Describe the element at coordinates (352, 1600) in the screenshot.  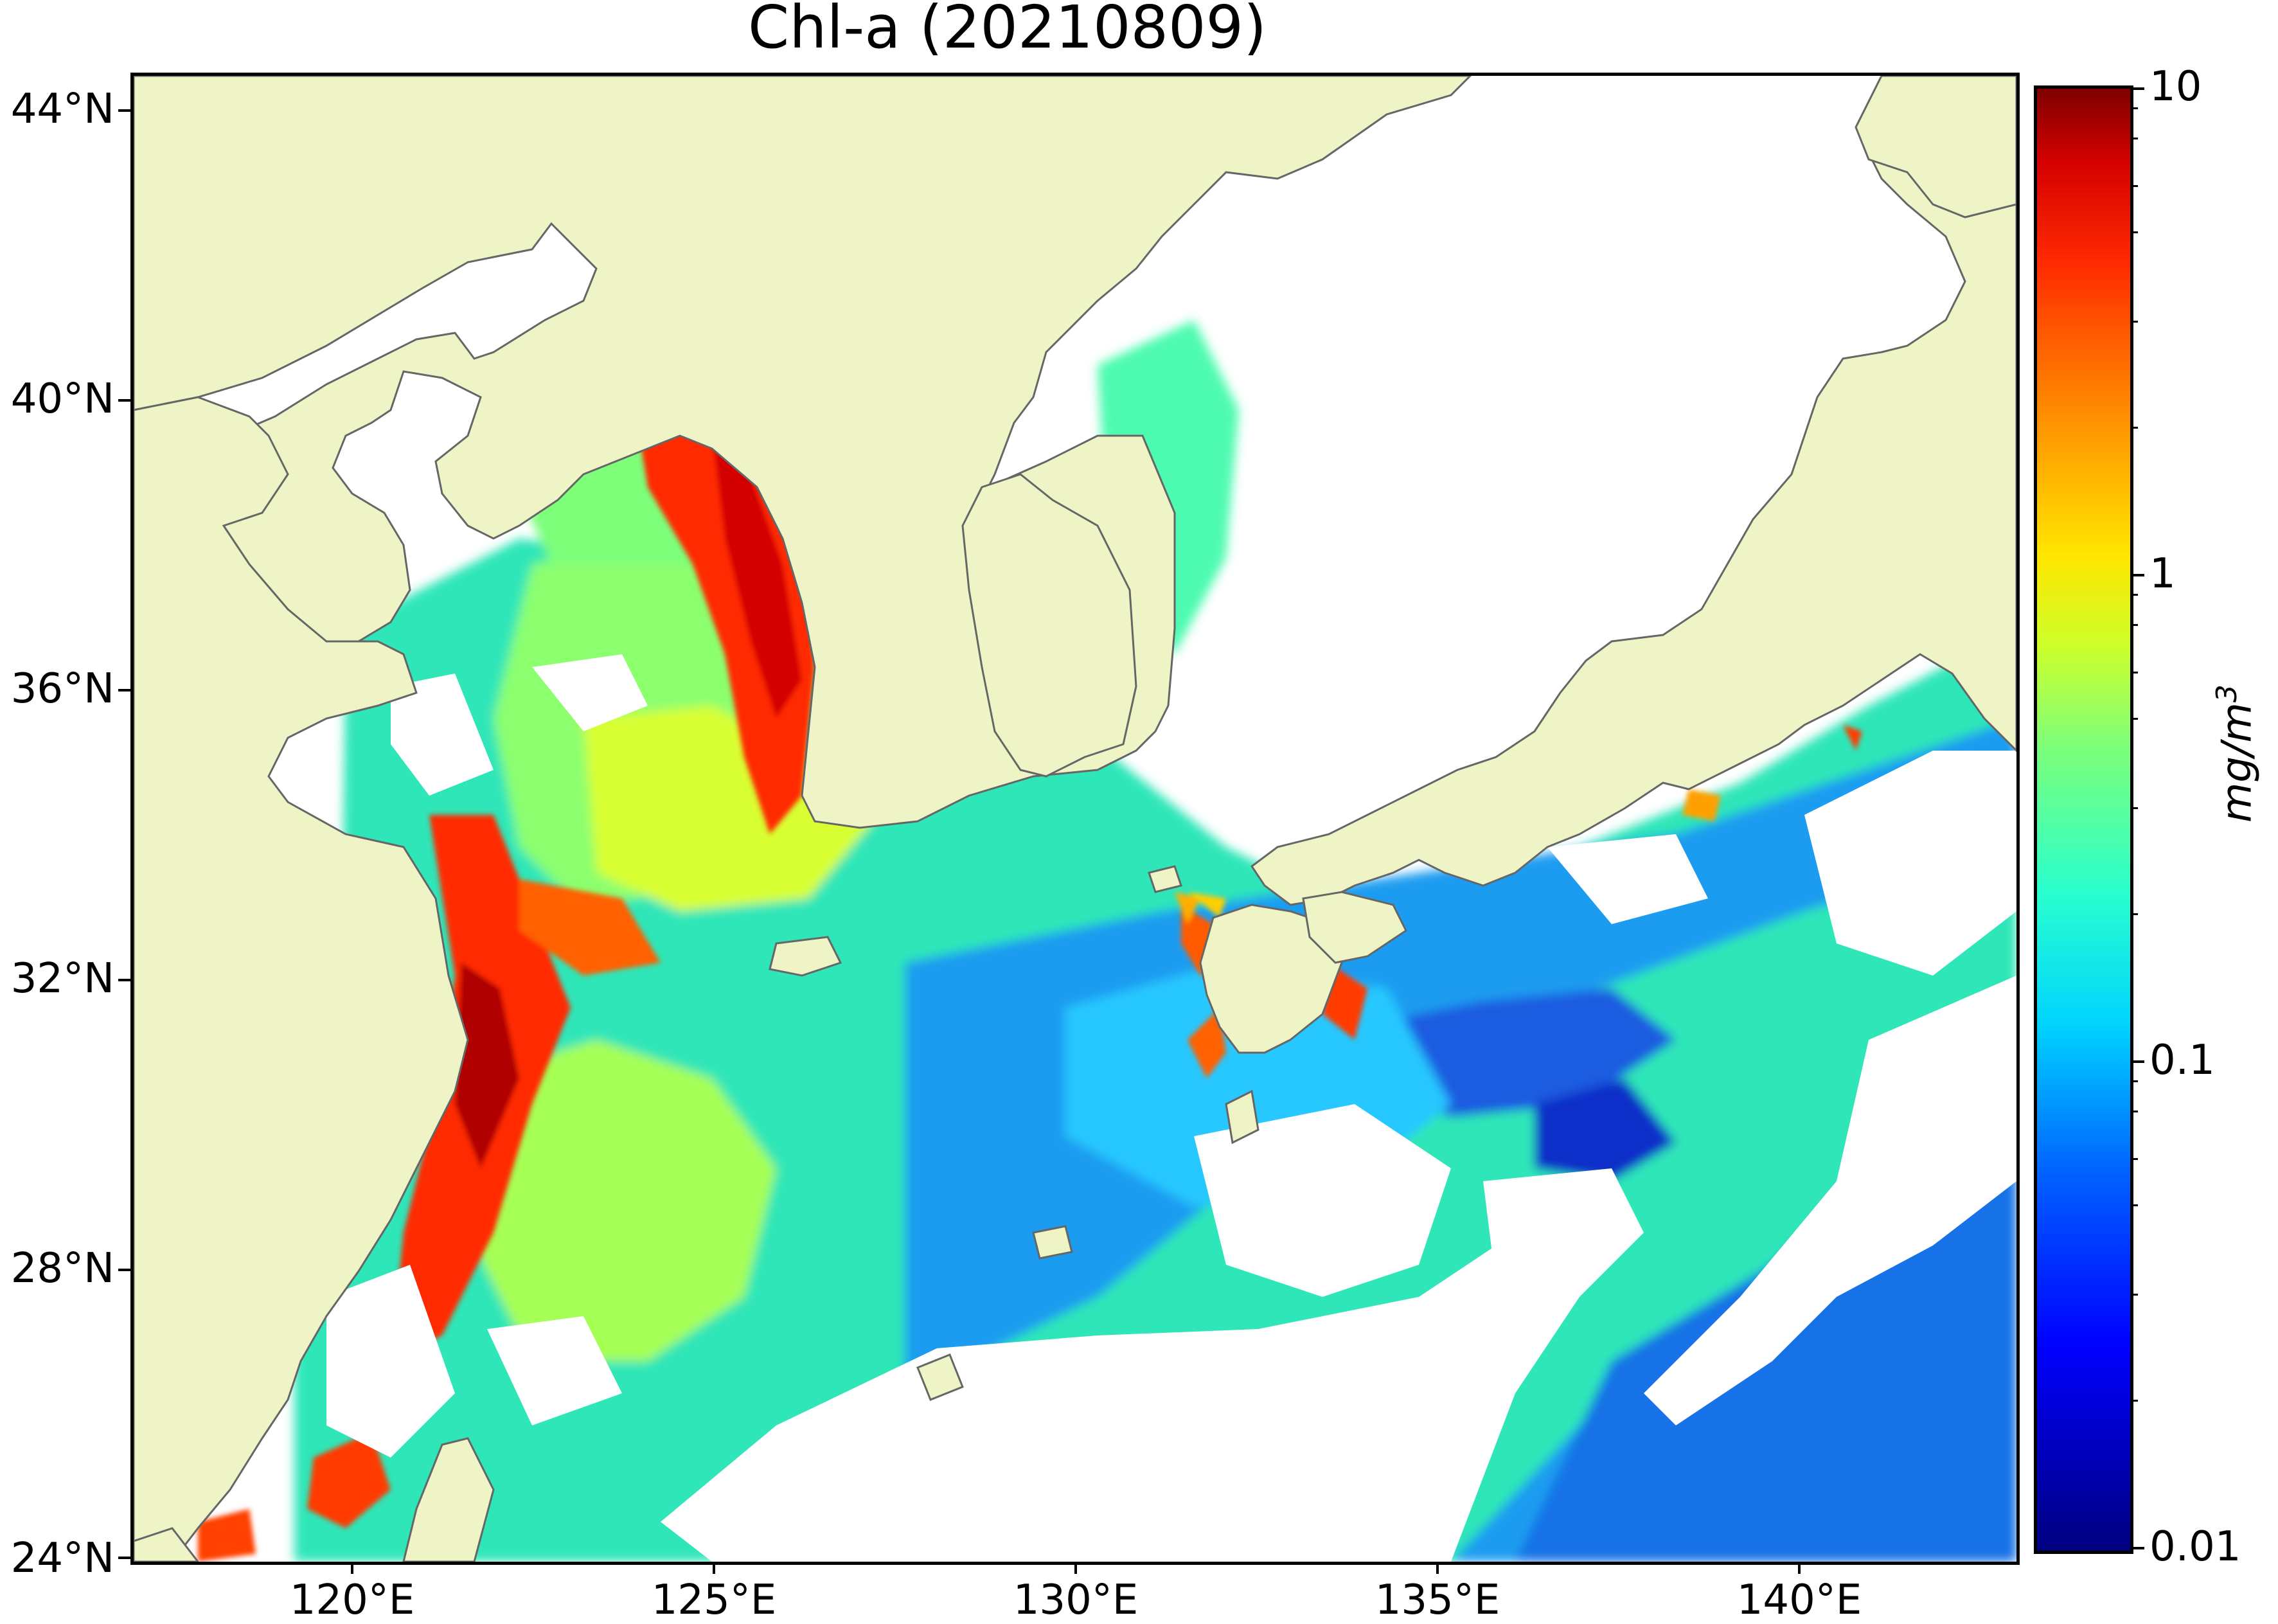
I see `x-tick-label: 120°E` at that location.